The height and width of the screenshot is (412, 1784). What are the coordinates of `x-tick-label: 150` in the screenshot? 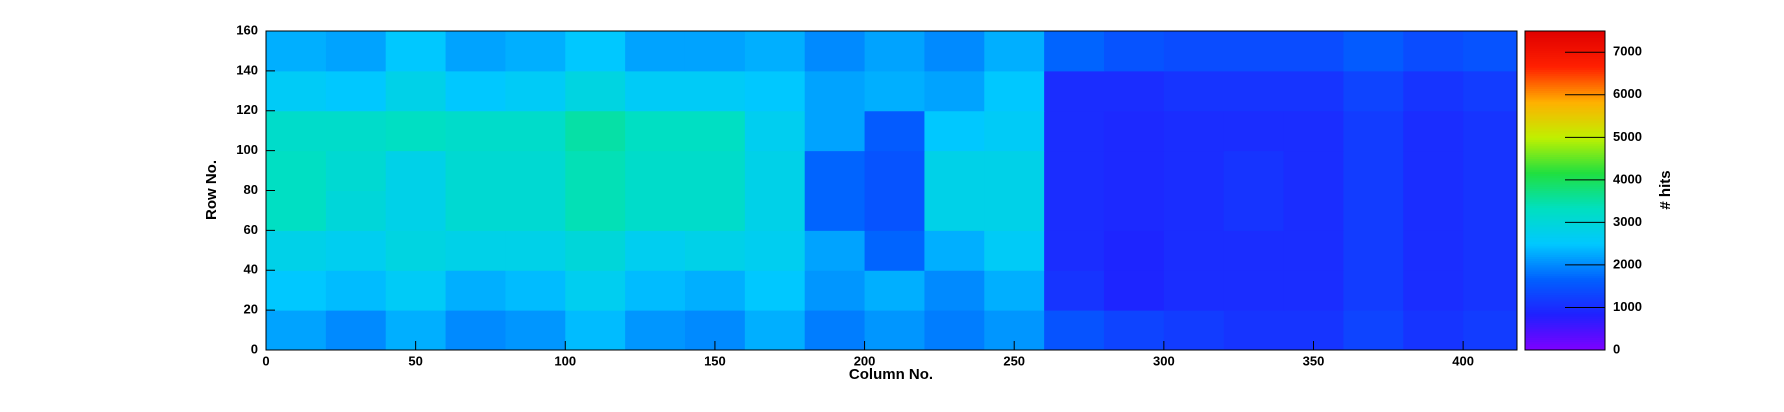 It's located at (715, 360).